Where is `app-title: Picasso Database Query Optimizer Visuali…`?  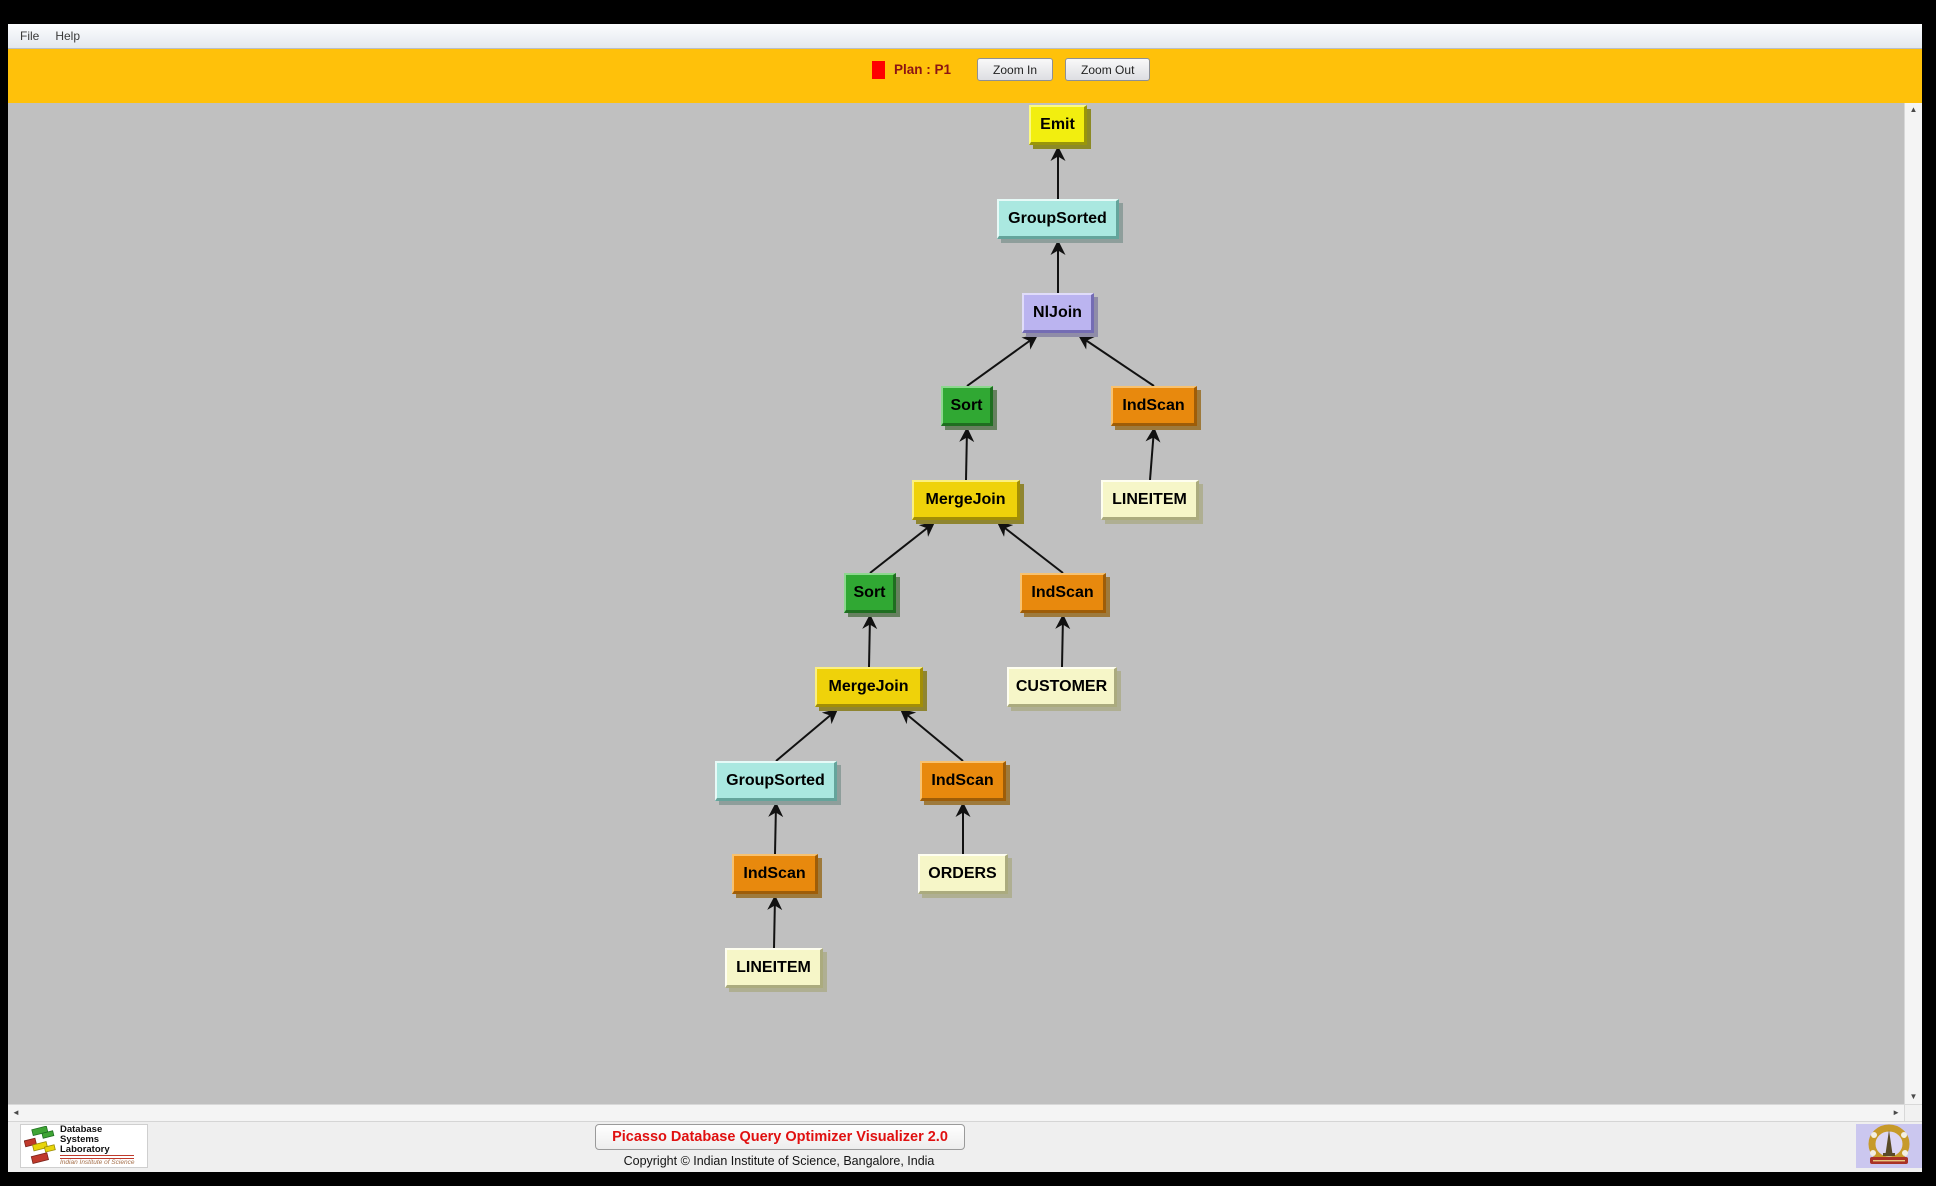
app-title: Picasso Database Query Optimizer Visuali… is located at coordinates (780, 1137).